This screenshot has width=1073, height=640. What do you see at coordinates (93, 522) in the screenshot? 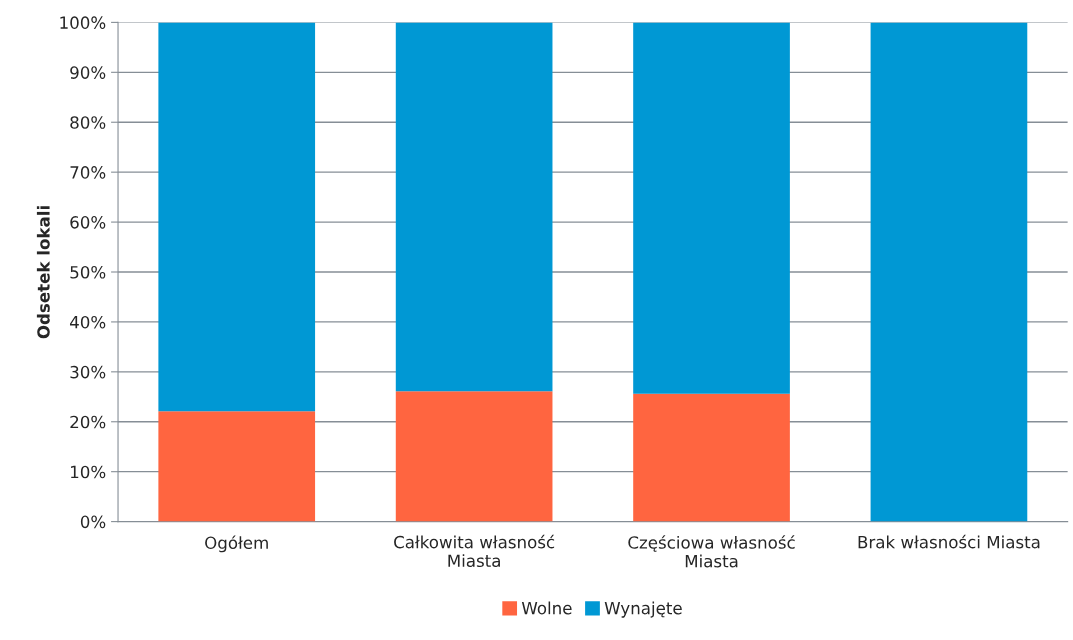
I see `y-tick-label: 0%` at bounding box center [93, 522].